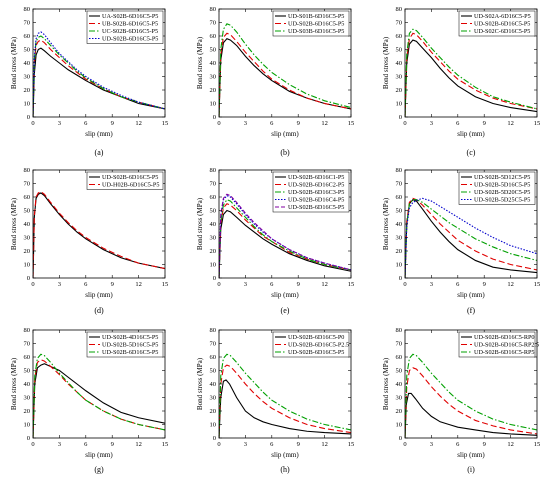 The width and height of the screenshot is (550, 482). What do you see at coordinates (130, 185) in the screenshot?
I see `legend-label: UD-H02B-6D16C5-P5` at bounding box center [130, 185].